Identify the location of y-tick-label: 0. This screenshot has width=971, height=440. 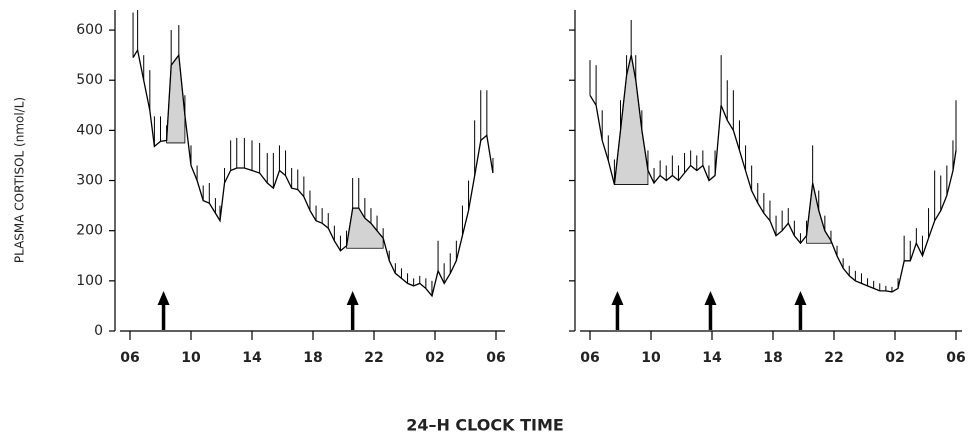
(98, 331).